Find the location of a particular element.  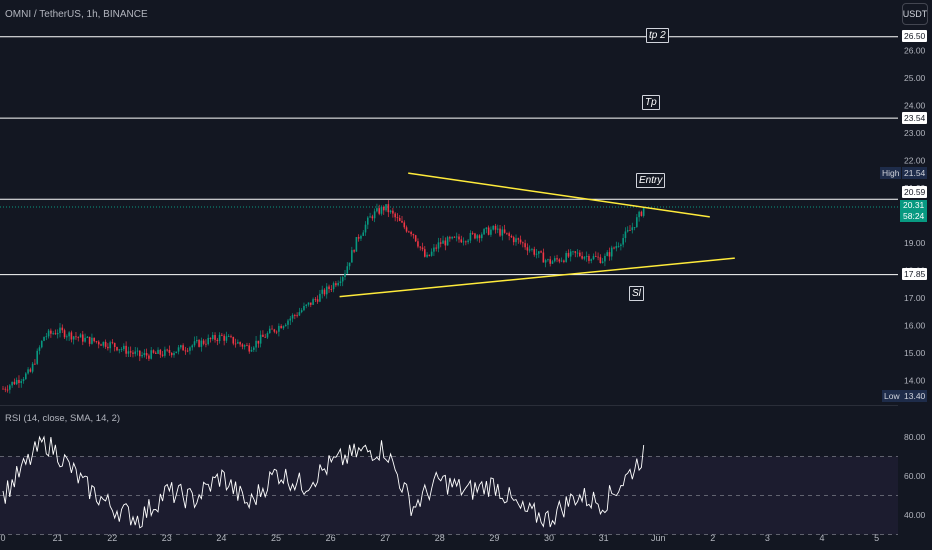

annotation-sl: Sl is located at coordinates (636, 293).